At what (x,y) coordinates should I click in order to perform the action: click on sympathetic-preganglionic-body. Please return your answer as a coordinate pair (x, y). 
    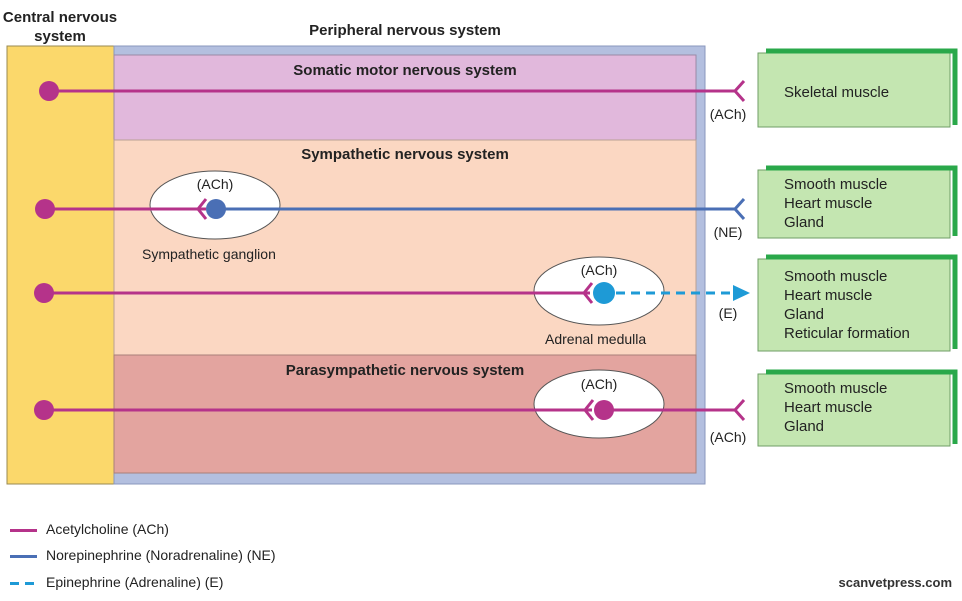
    Looking at the image, I should click on (45, 209).